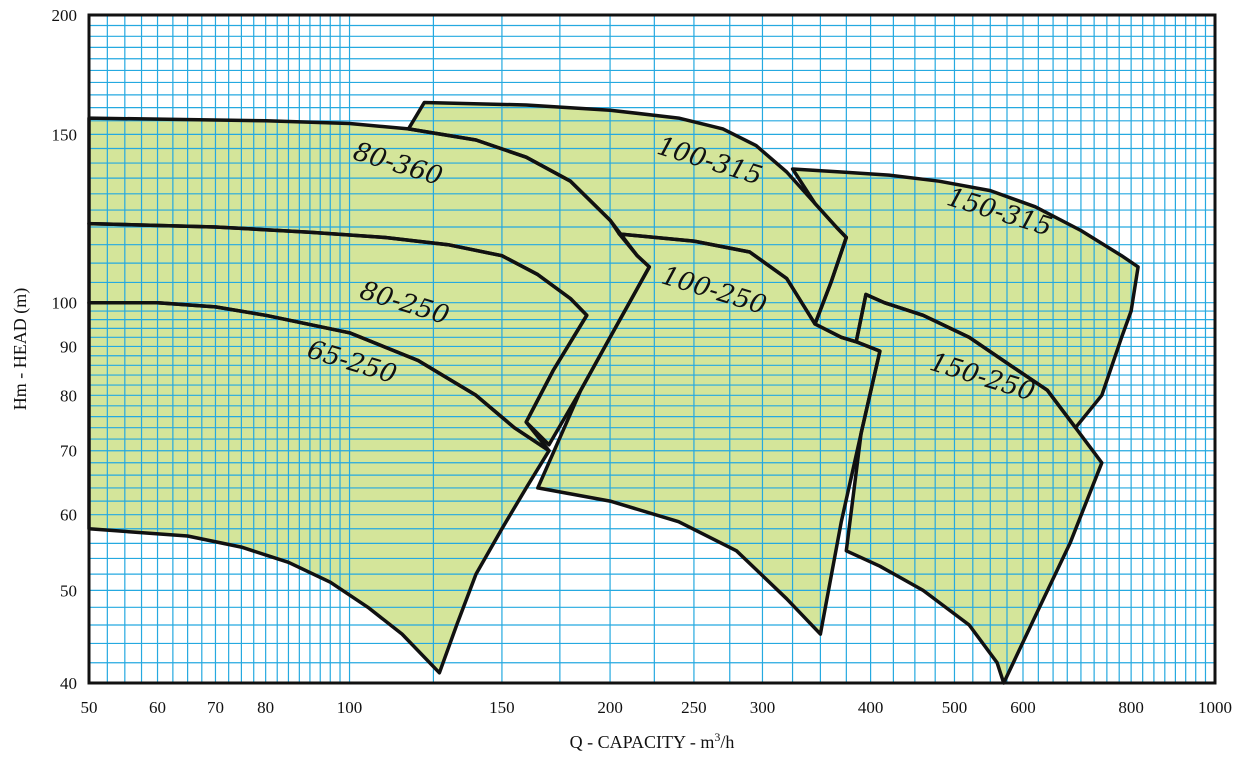 The image size is (1239, 757). What do you see at coordinates (657, 707) in the screenshot?
I see `x-tick-labels: 50 60 70 80 100 150 200 250 300 400 500 600 800 1000` at bounding box center [657, 707].